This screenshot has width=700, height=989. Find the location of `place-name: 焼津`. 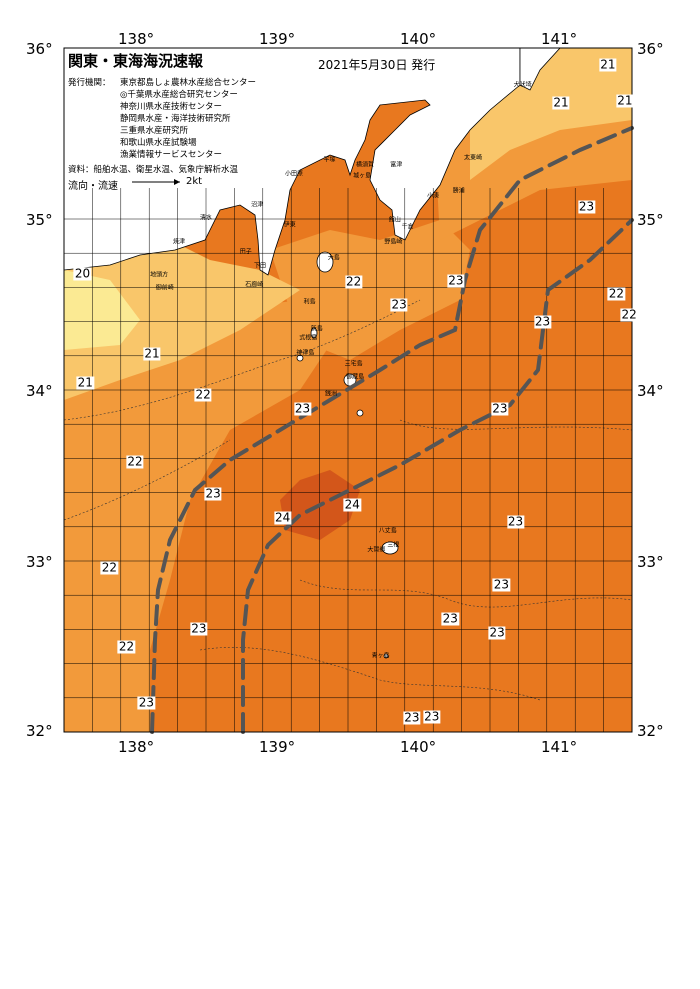

place-name: 焼津 is located at coordinates (179, 242).